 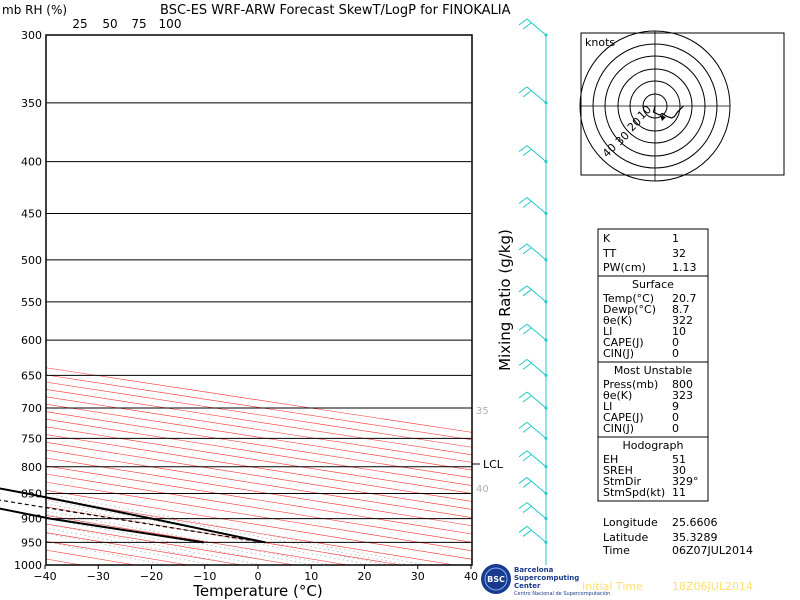 What do you see at coordinates (653, 252) in the screenshot?
I see `indices-box` at bounding box center [653, 252].